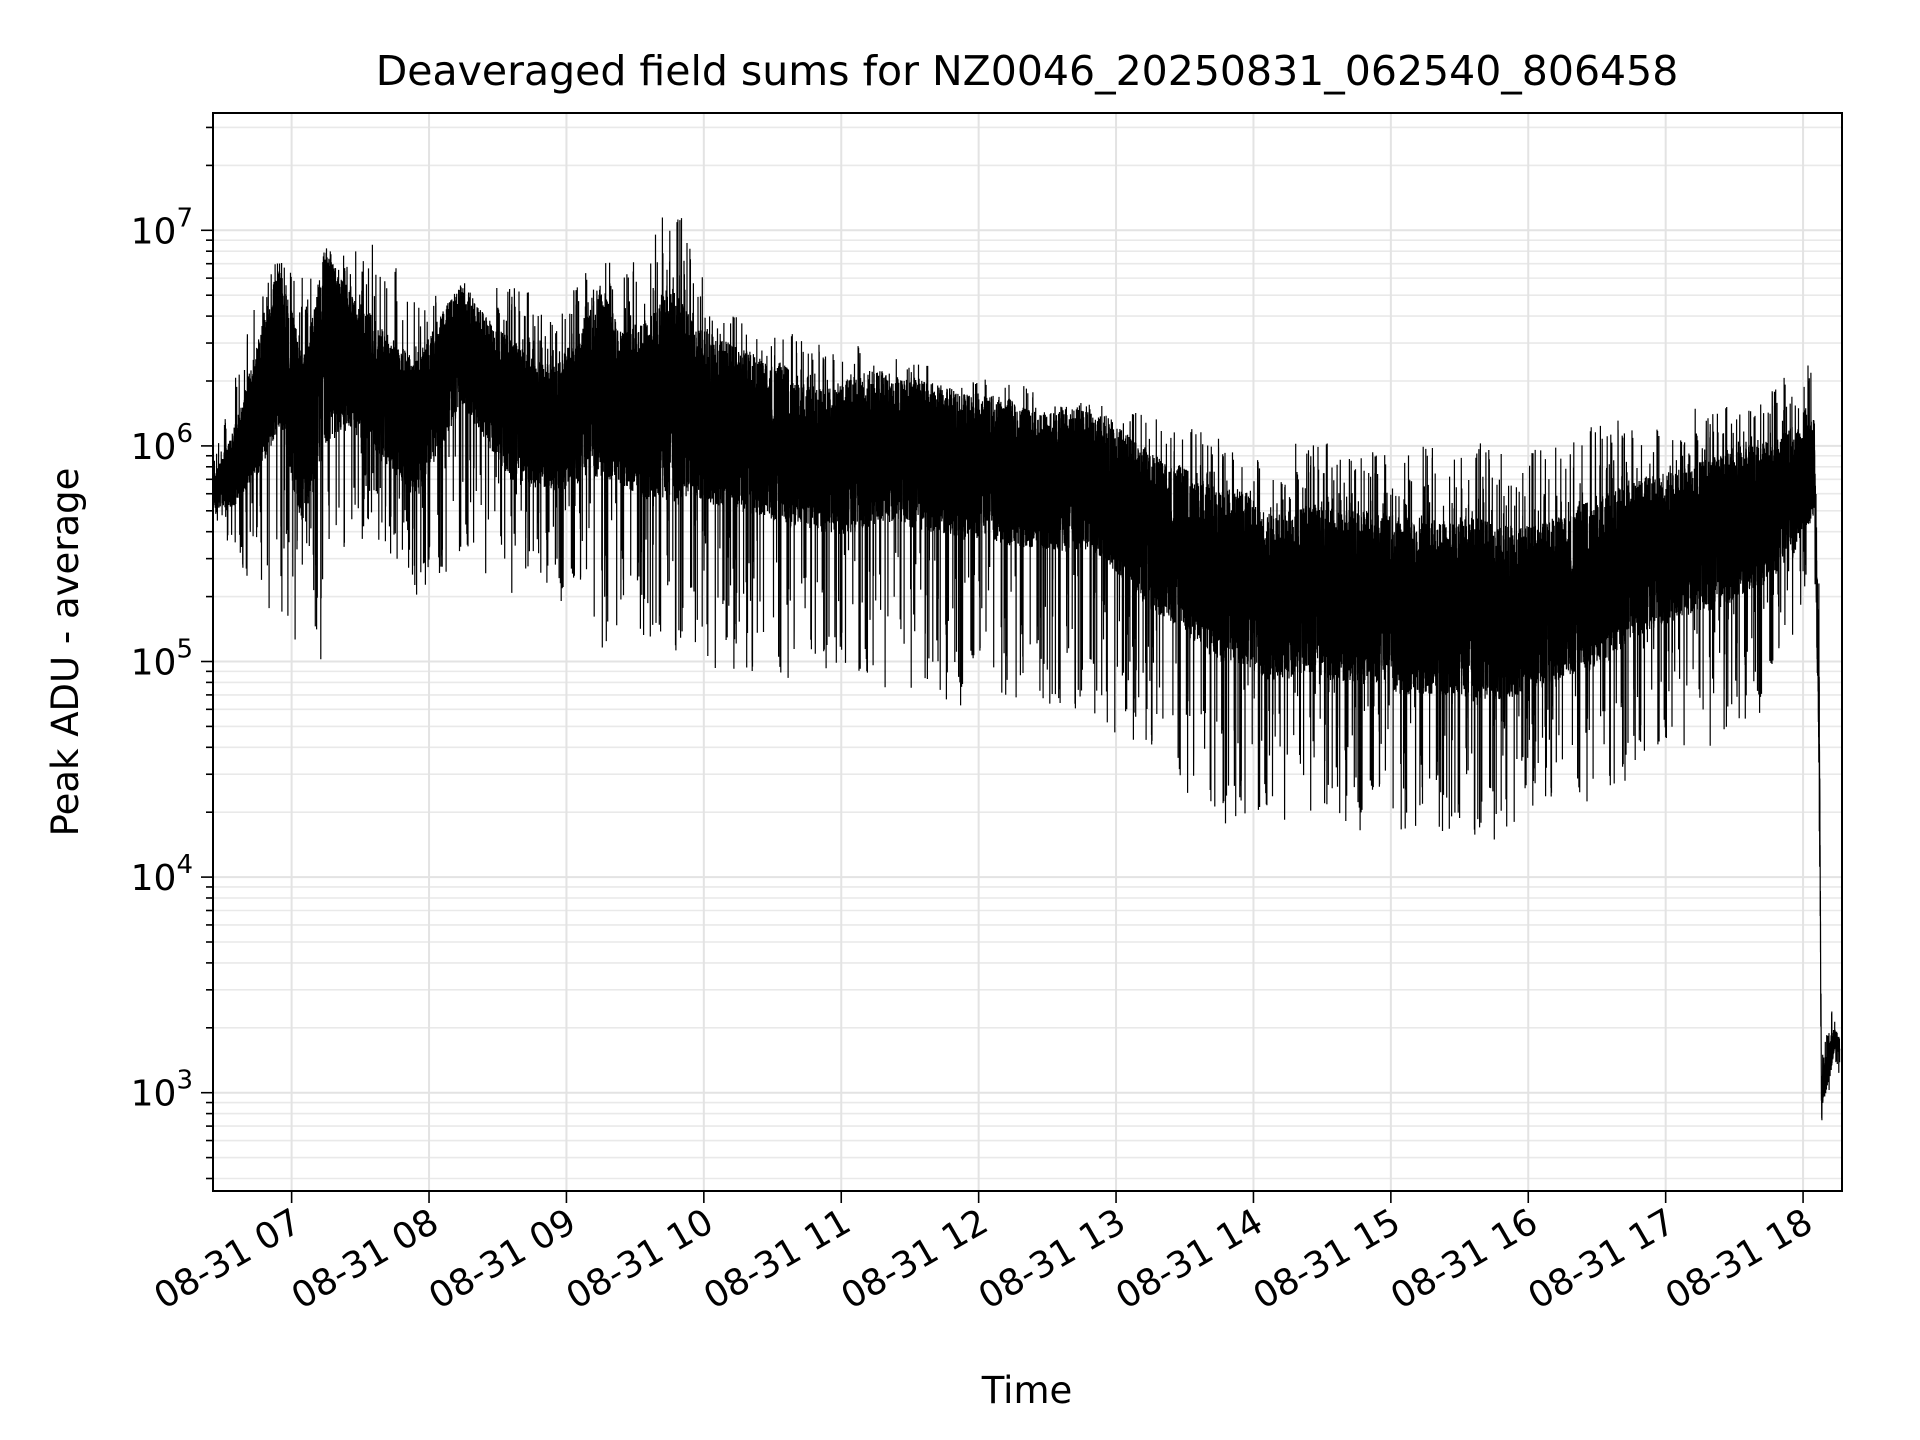 The width and height of the screenshot is (1920, 1440). I want to click on x-tick-label: 08-31 15, so click(1327, 1259).